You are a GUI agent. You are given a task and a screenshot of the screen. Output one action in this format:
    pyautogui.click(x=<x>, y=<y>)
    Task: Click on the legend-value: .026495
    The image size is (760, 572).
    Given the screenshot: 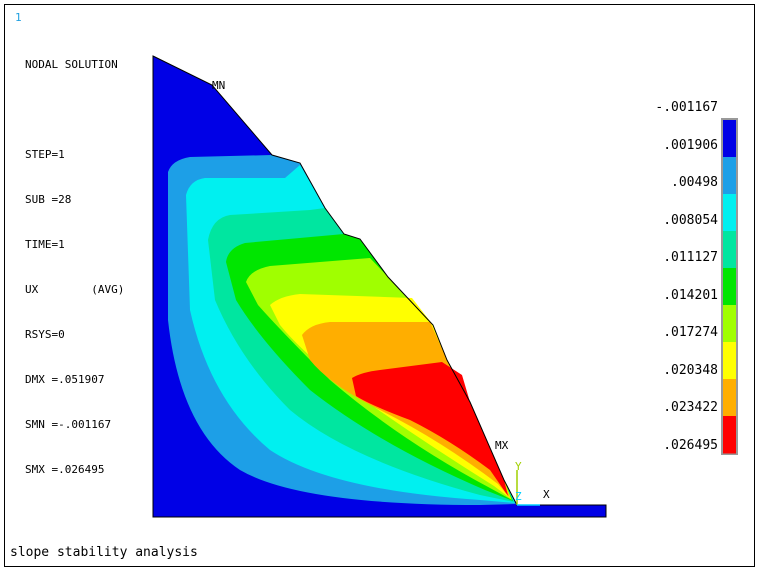 What is the action you would take?
    pyautogui.click(x=690, y=445)
    